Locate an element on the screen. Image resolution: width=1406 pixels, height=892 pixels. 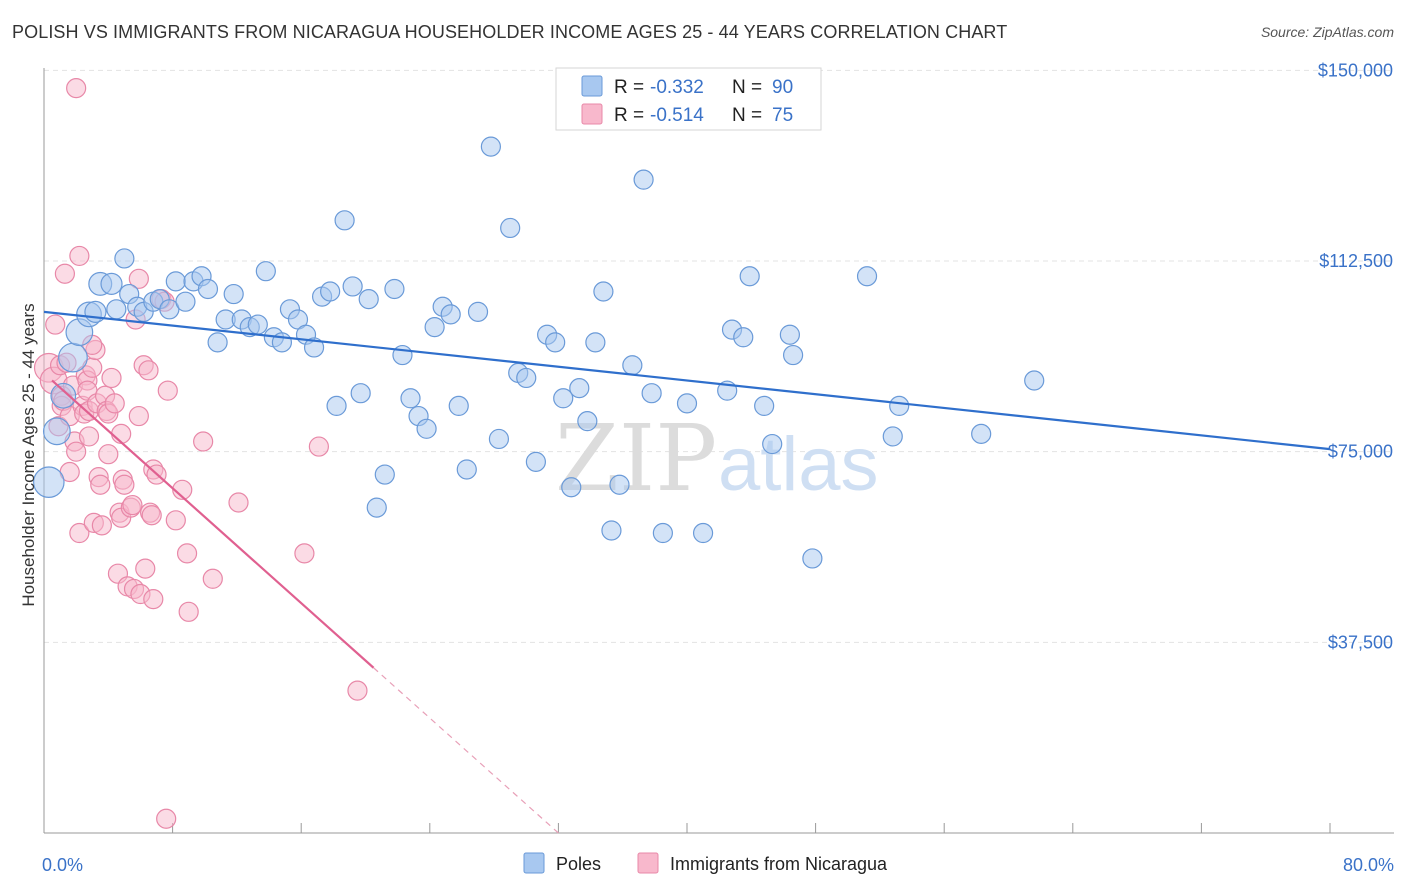
legend-swatch-poles is located at coordinates (592, 86).